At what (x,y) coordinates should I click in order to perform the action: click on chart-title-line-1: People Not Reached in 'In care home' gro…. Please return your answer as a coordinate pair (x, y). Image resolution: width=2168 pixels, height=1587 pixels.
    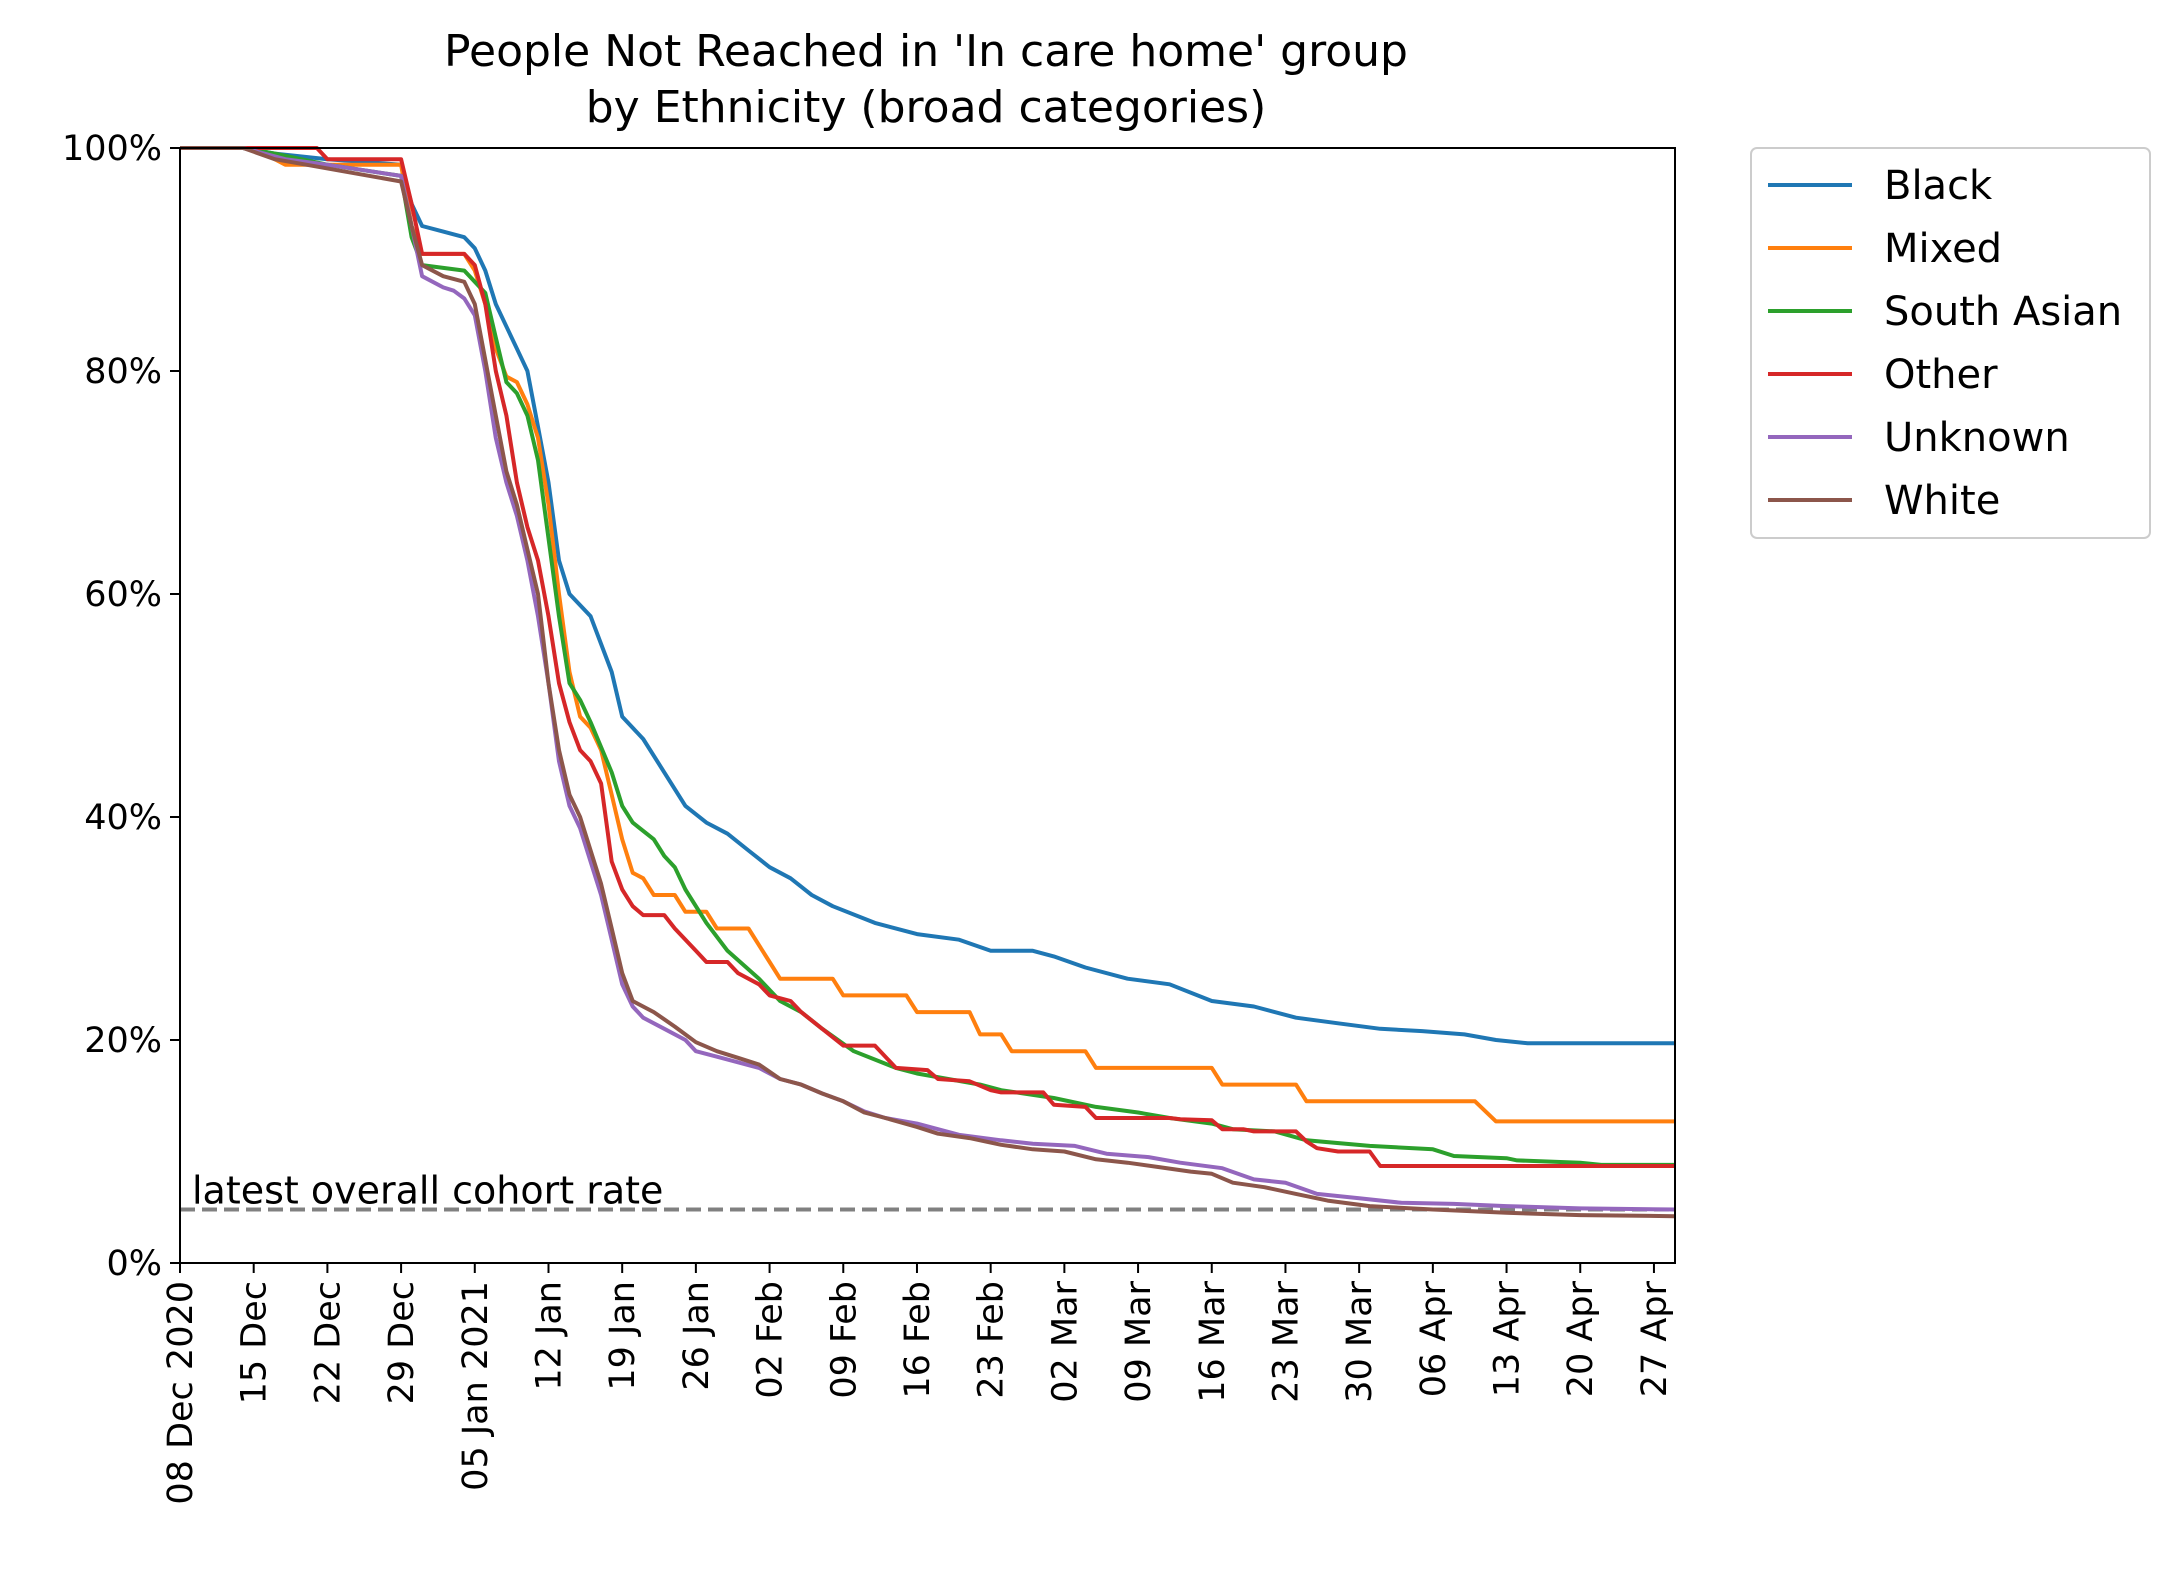
    Looking at the image, I should click on (926, 51).